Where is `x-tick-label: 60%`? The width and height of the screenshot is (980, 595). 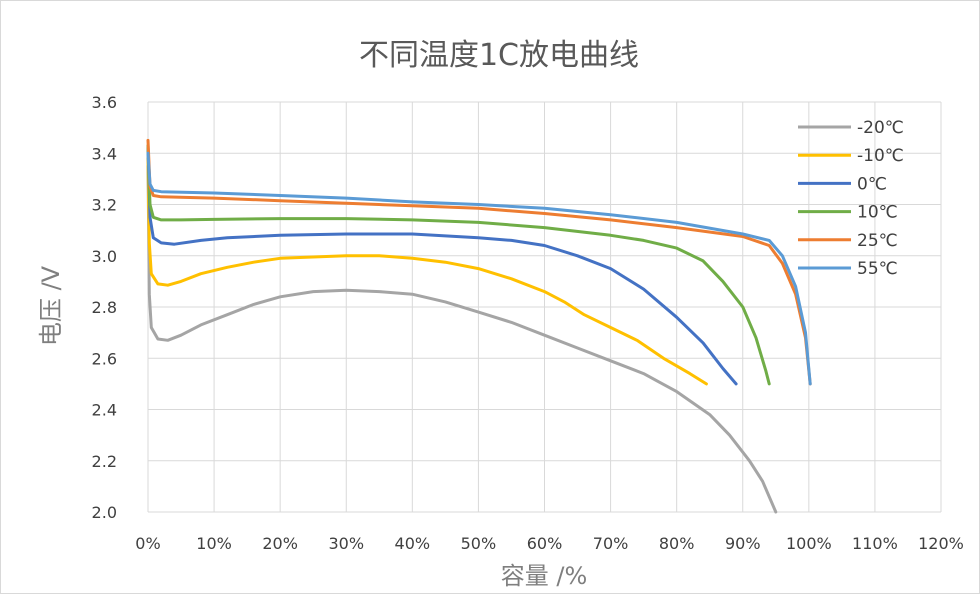
x-tick-label: 60% is located at coordinates (545, 543).